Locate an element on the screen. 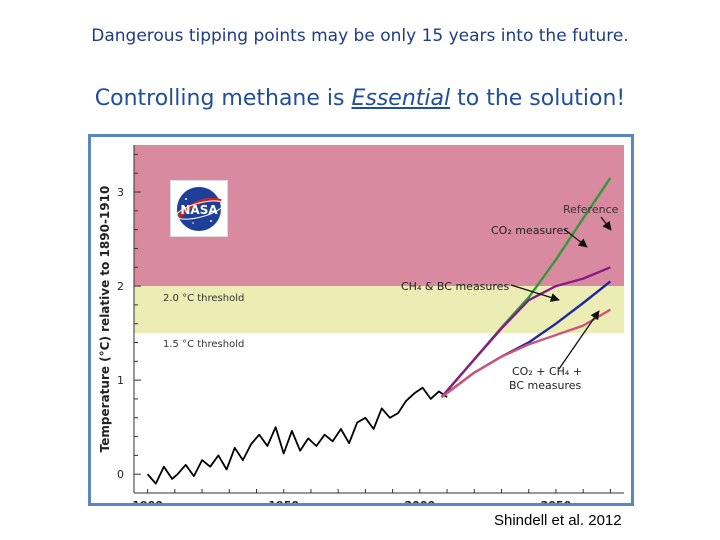  arrow-co2 is located at coordinates (575, 238).